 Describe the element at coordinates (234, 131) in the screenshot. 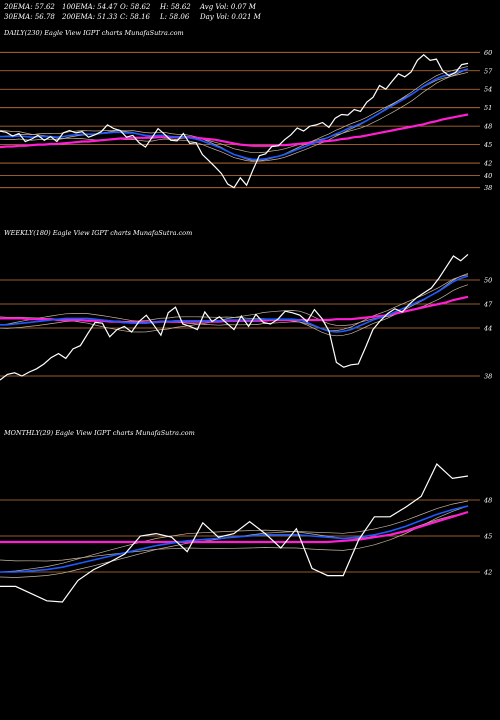

I see `daily-ema-200-line` at that location.